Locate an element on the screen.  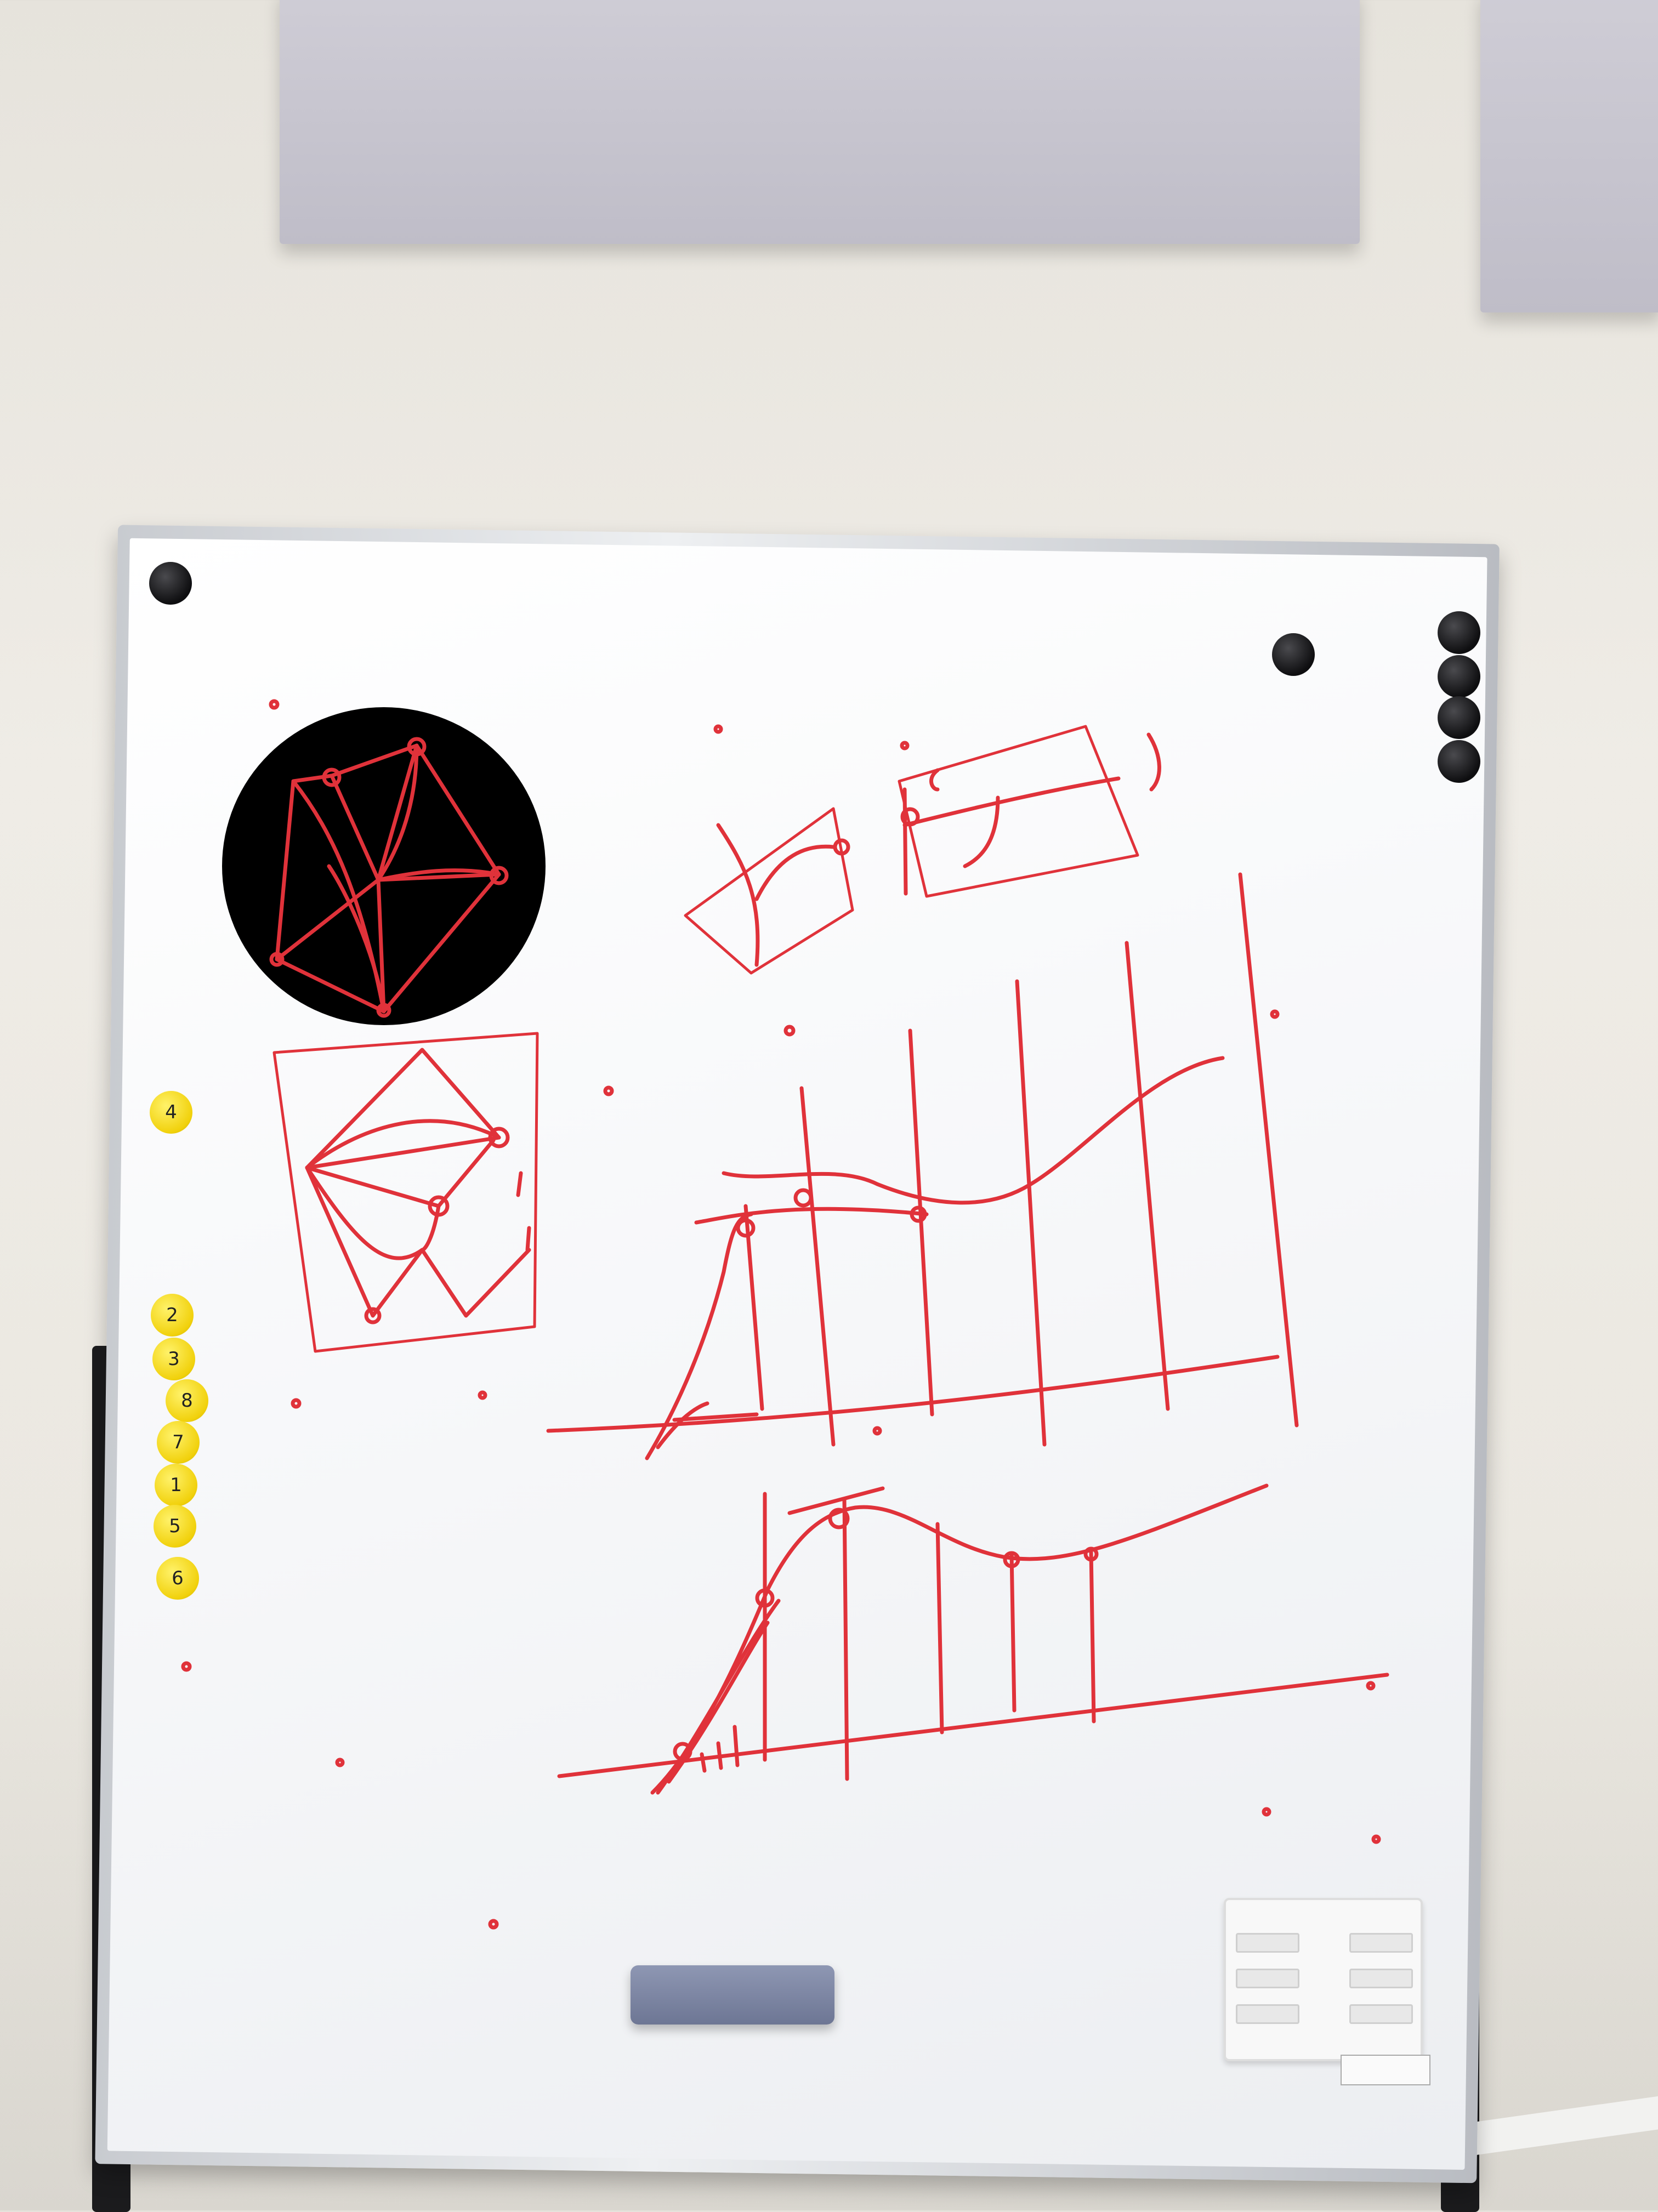
acoustic-panel-right is located at coordinates (1569, 156).